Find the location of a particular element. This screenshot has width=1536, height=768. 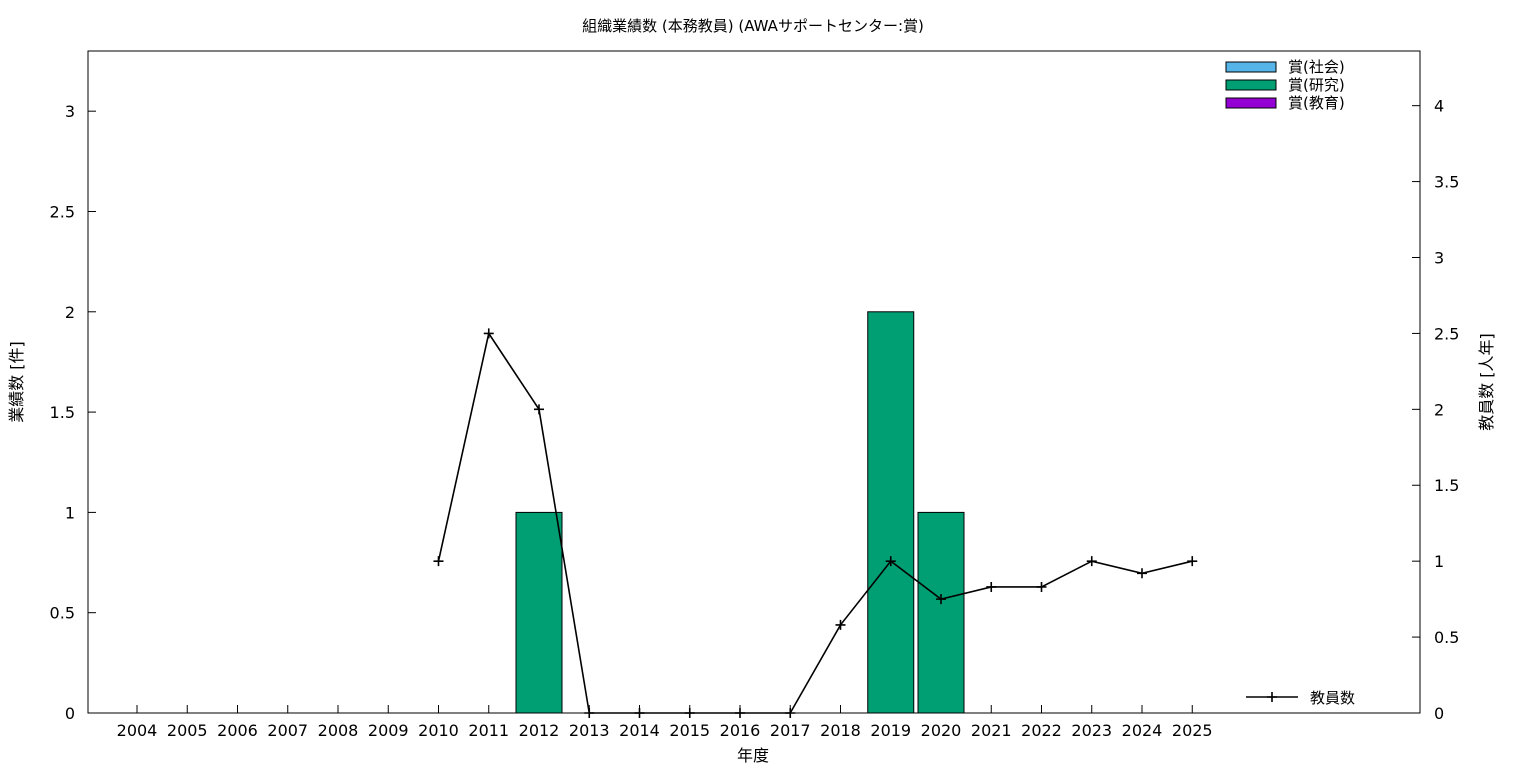

y-tick-label: 1.5 is located at coordinates (62, 412).